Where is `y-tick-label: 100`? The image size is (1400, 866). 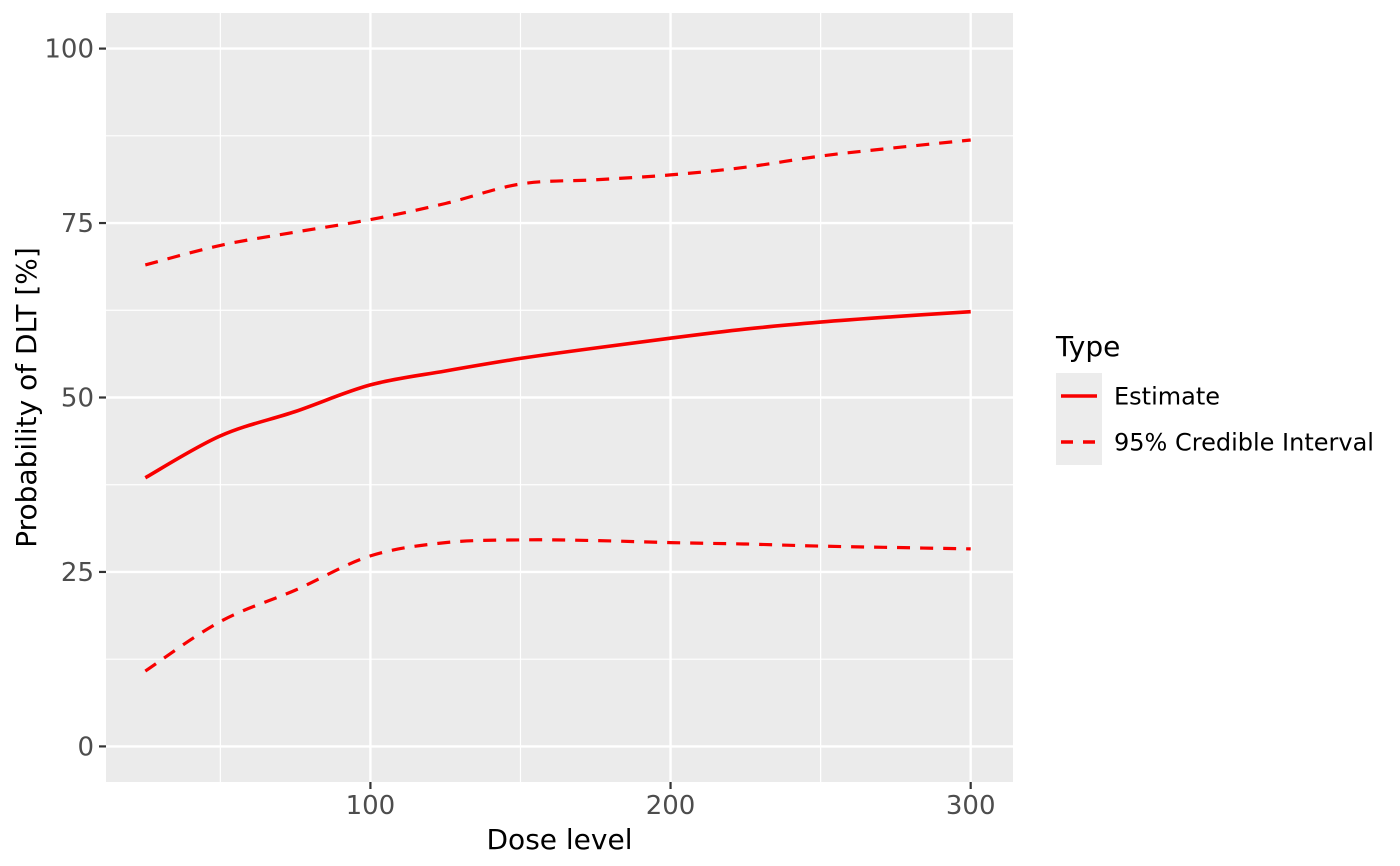 y-tick-label: 100 is located at coordinates (69, 50).